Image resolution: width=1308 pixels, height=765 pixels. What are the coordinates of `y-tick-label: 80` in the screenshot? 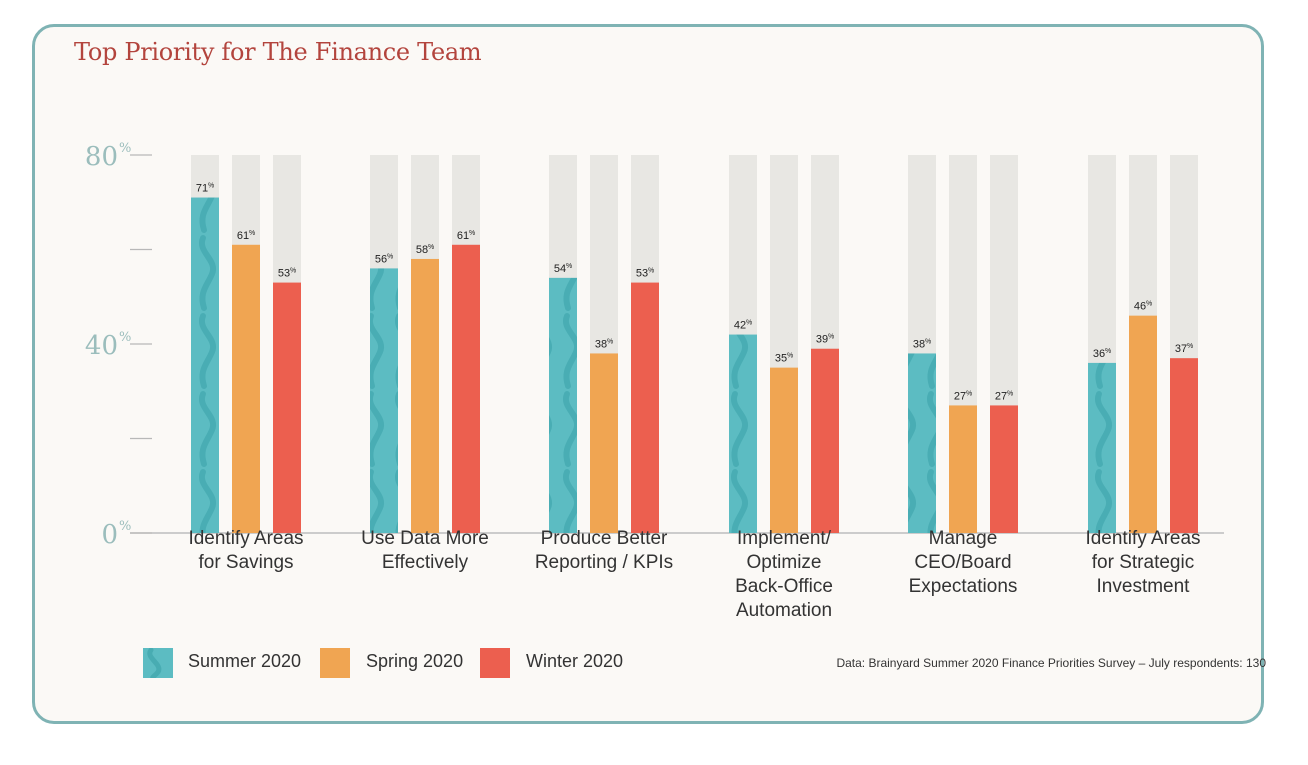 It's located at (101, 157).